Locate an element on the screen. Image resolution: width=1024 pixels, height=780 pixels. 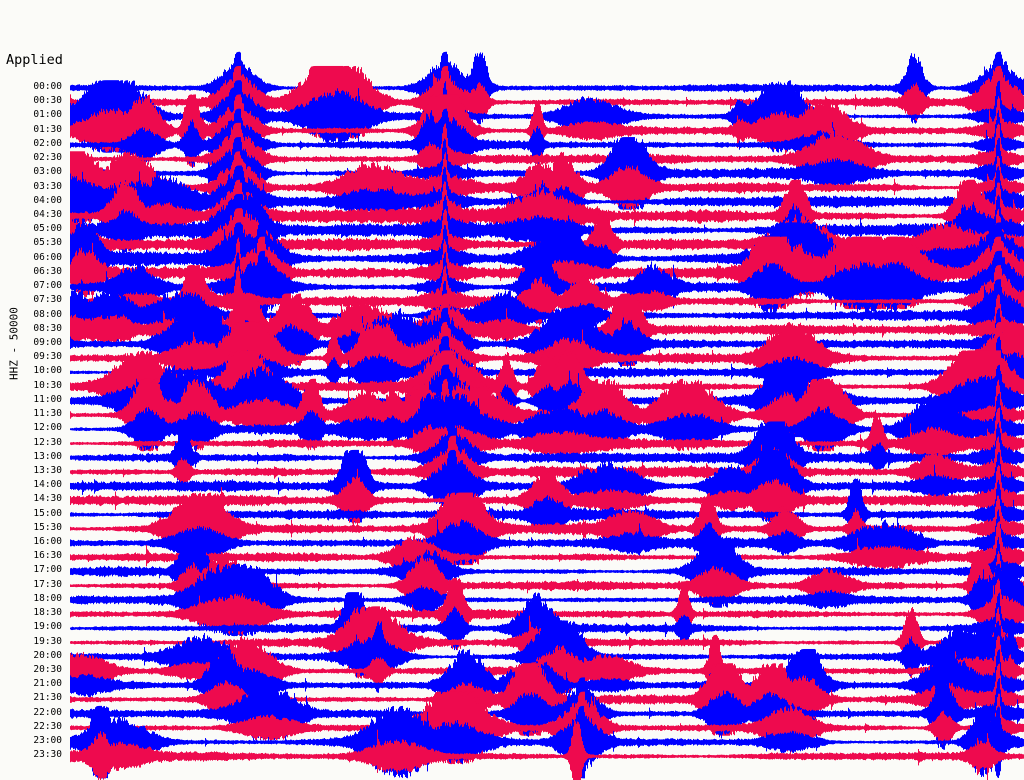
time-tick-label: 15:00 is located at coordinates (47, 513).